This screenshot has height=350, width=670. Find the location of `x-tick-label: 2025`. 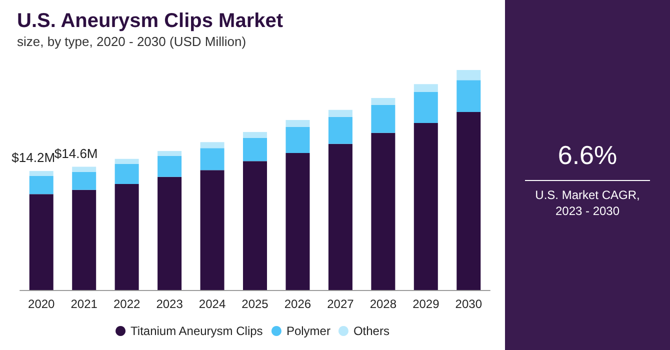

x-tick-label: 2025 is located at coordinates (255, 304).